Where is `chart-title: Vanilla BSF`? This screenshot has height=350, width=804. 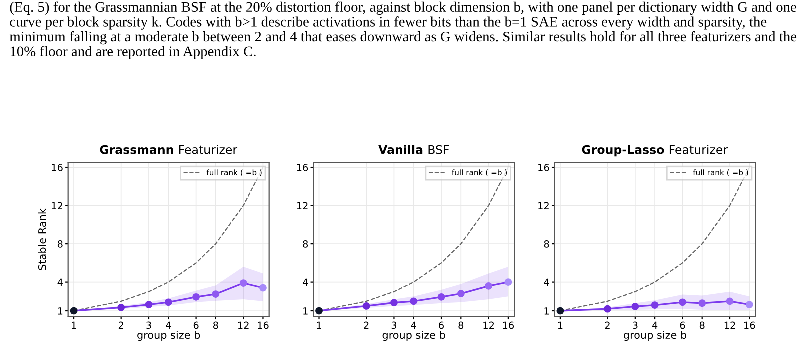 chart-title: Vanilla BSF is located at coordinates (414, 149).